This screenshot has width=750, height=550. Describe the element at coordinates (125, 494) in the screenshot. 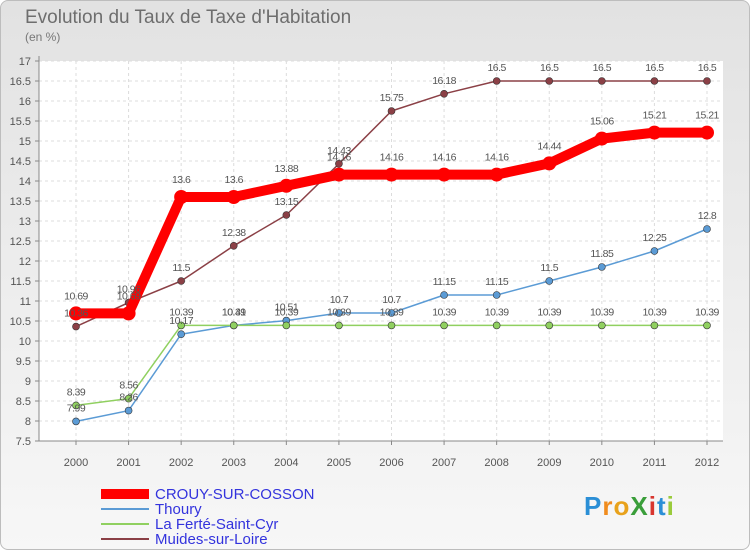

I see `legend-swatch-crouy` at that location.